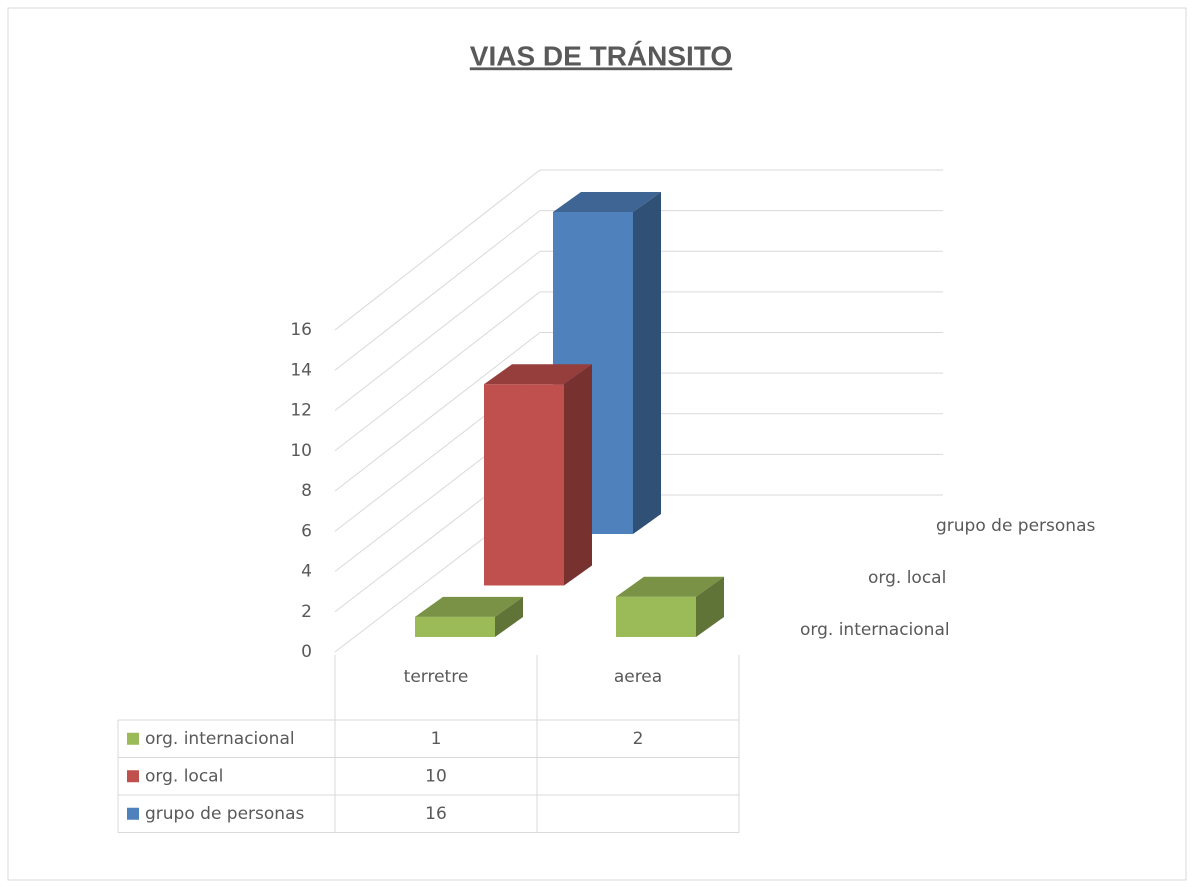 This screenshot has height=887, width=1194. What do you see at coordinates (224, 814) in the screenshot?
I see `legend-label: grupo de personas` at bounding box center [224, 814].